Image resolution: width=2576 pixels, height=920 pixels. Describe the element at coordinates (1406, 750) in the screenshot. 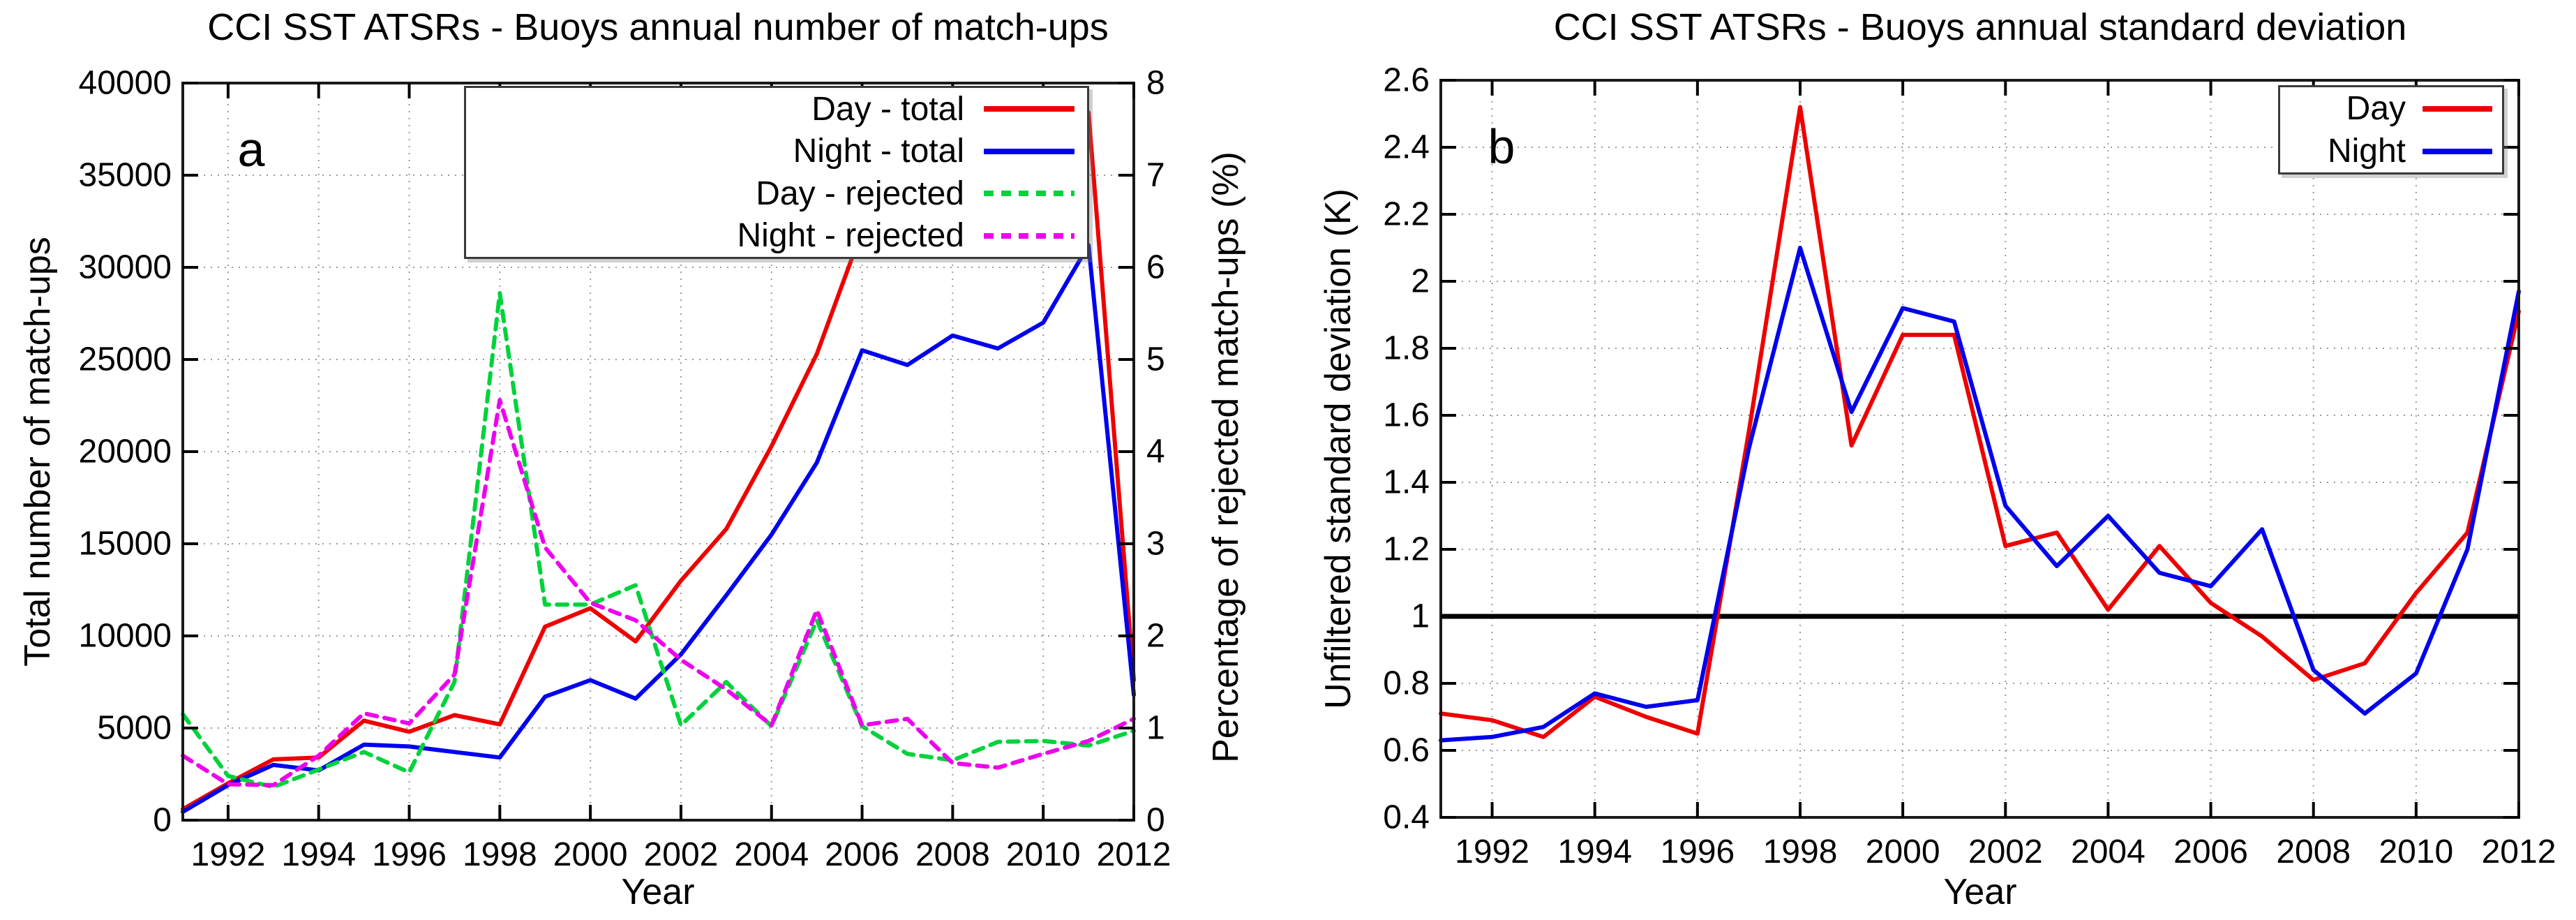

I see `y-axis-tick-label: 0.6` at that location.